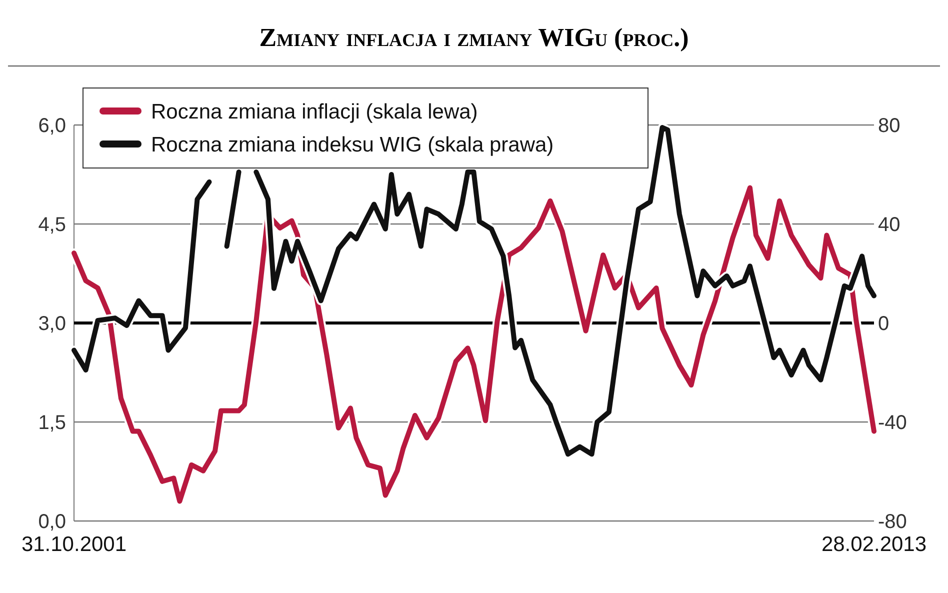  I want to click on y2-tick-label: -80, so click(892, 522).